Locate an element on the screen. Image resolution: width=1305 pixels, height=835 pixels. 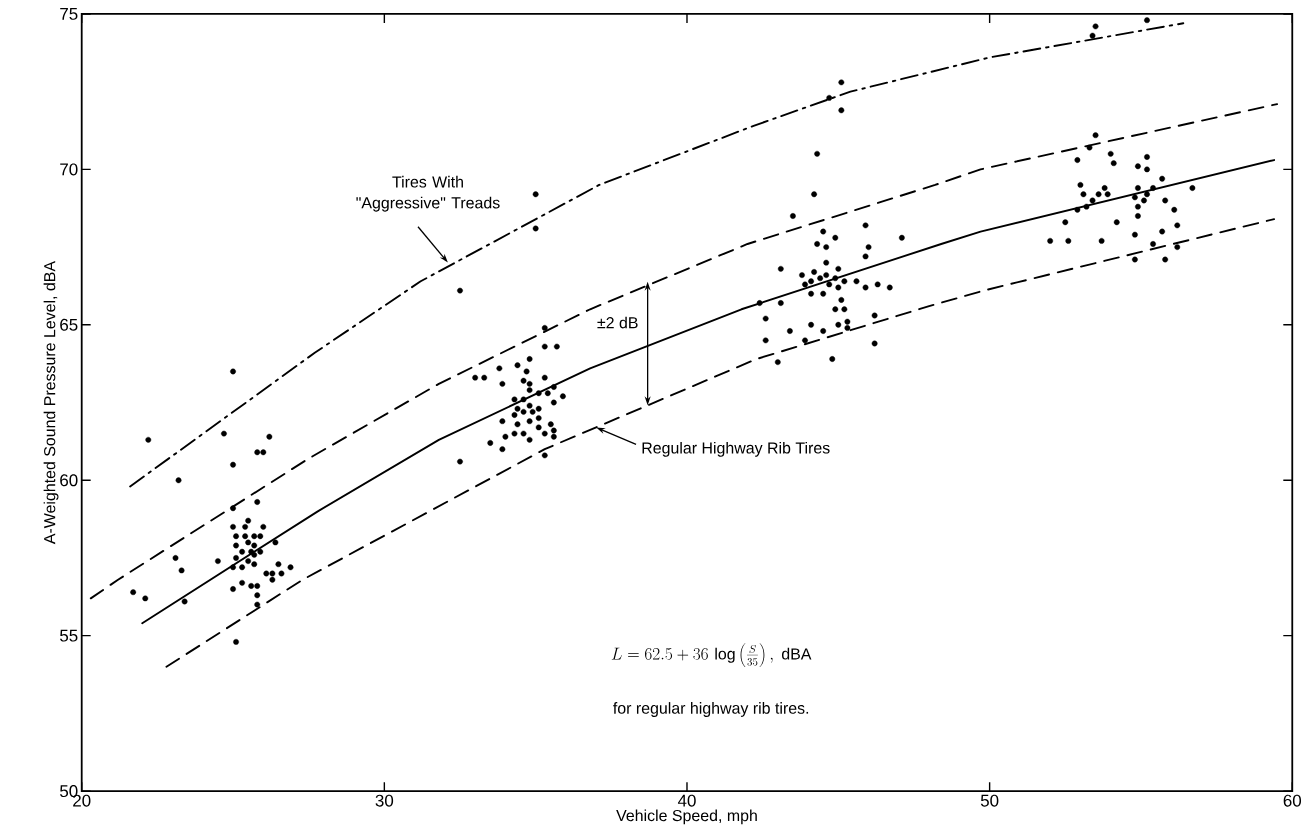
annotation: for regular highway rib tires. is located at coordinates (711, 709).